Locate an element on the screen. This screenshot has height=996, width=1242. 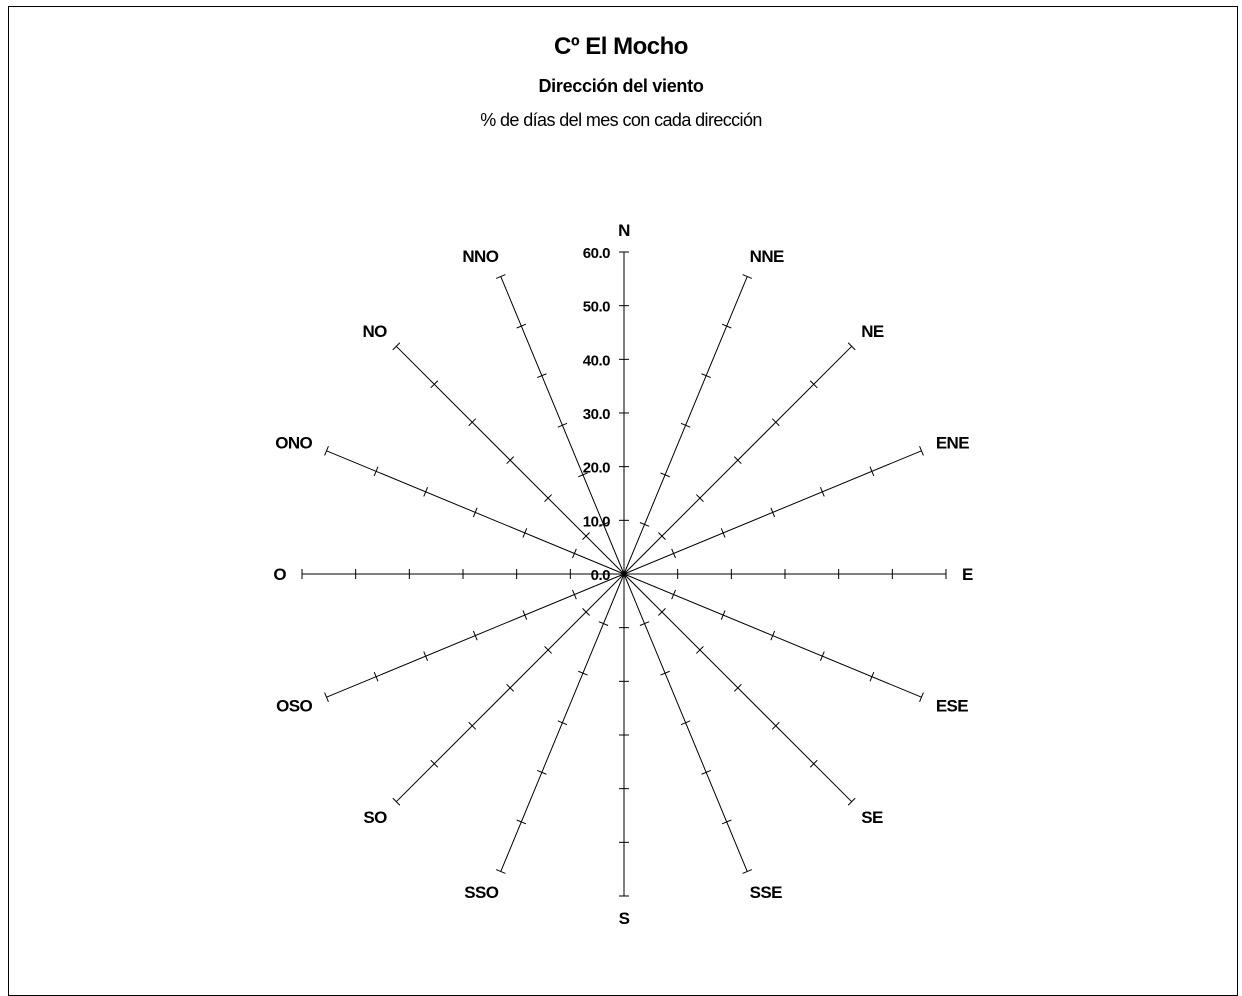
direction-label-se: SE is located at coordinates (872, 817).